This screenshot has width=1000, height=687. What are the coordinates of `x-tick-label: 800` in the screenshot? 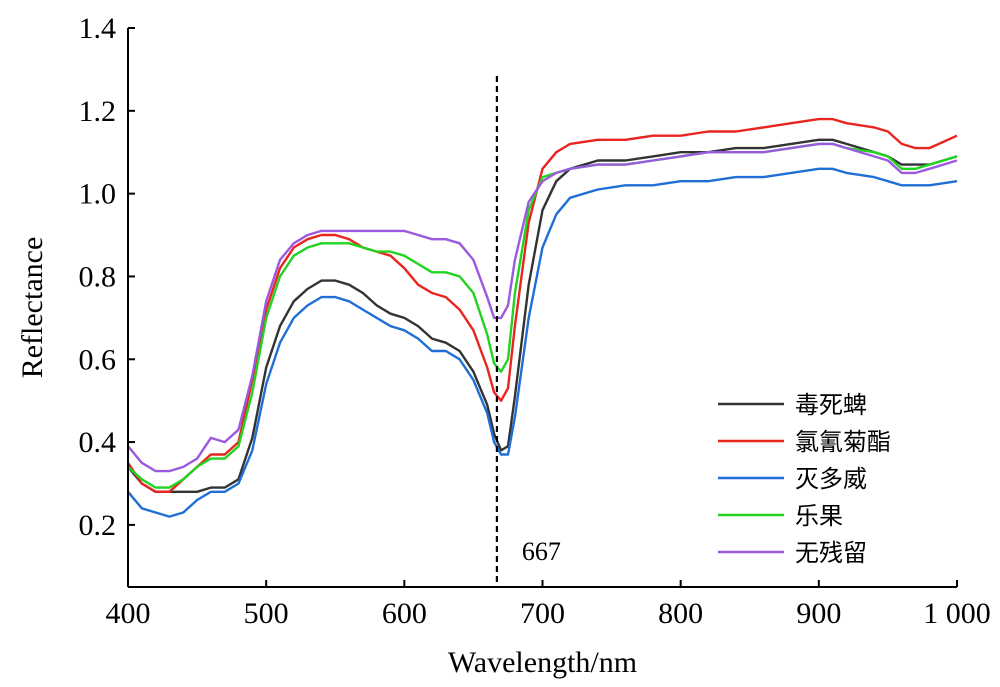 It's located at (680, 613).